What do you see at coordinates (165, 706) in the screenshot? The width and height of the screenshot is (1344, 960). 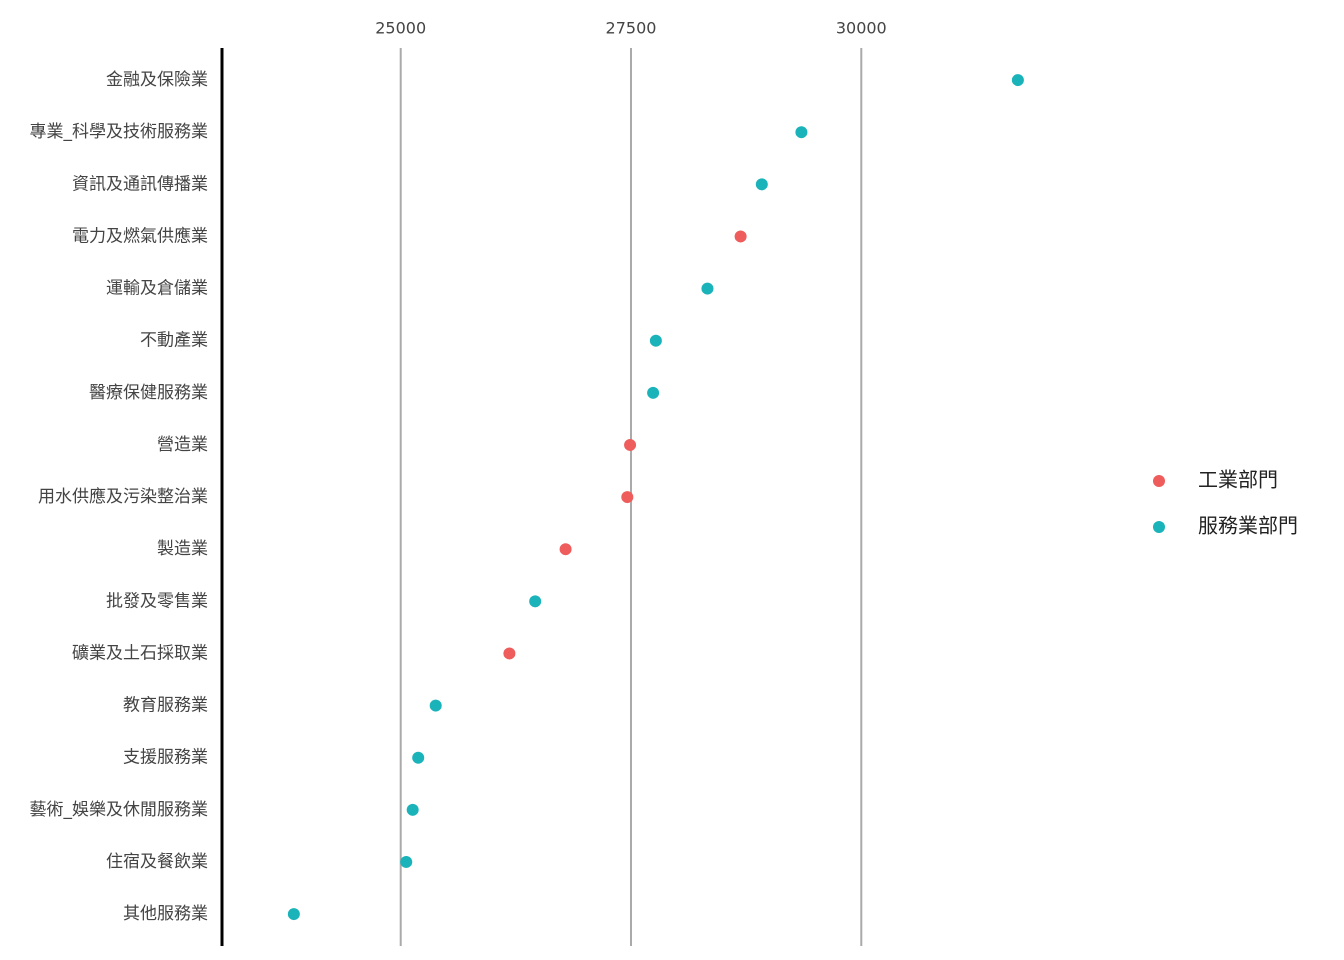 I see `y-tick-label: 教育服務業` at bounding box center [165, 706].